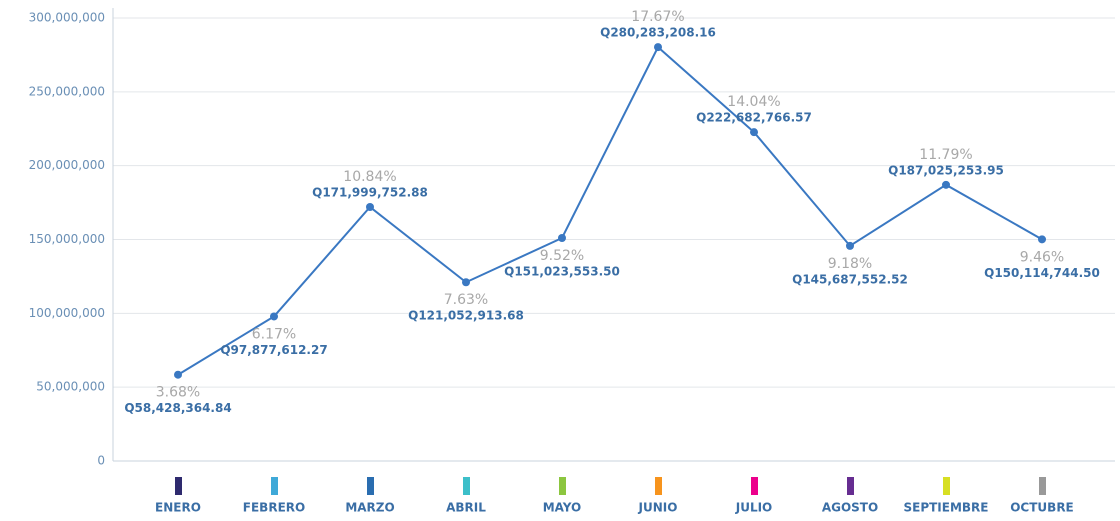 The height and width of the screenshot is (521, 1120). Describe the element at coordinates (945, 508) in the screenshot. I see `x-tick-label: SEPTIEMBRE` at that location.